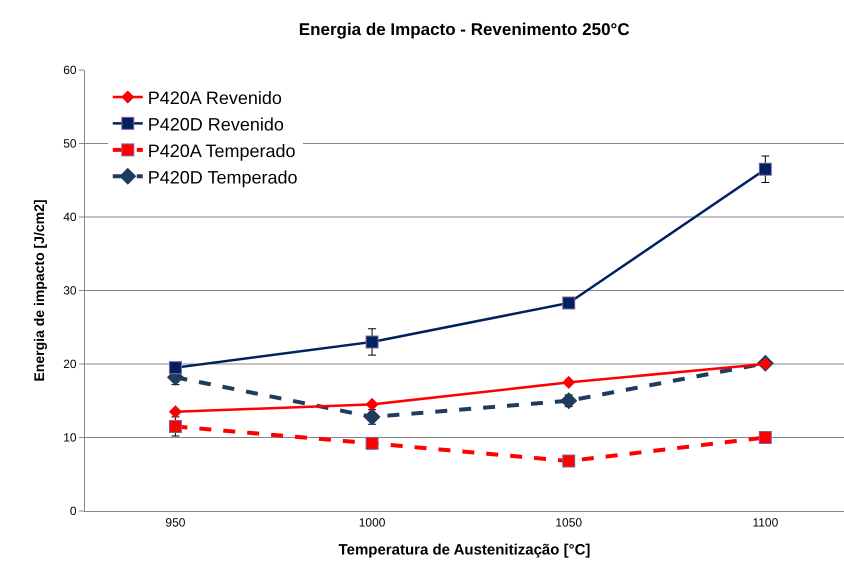 Image resolution: width=844 pixels, height=577 pixels. I want to click on x-tick-label: 950, so click(175, 522).